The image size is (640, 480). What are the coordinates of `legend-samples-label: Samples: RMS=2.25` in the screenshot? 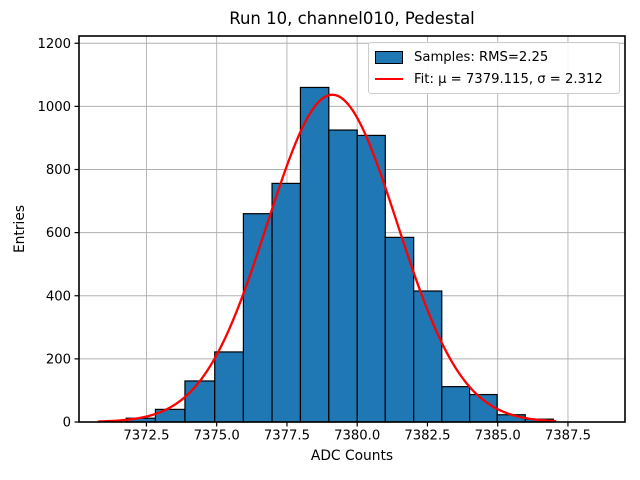 It's located at (481, 57).